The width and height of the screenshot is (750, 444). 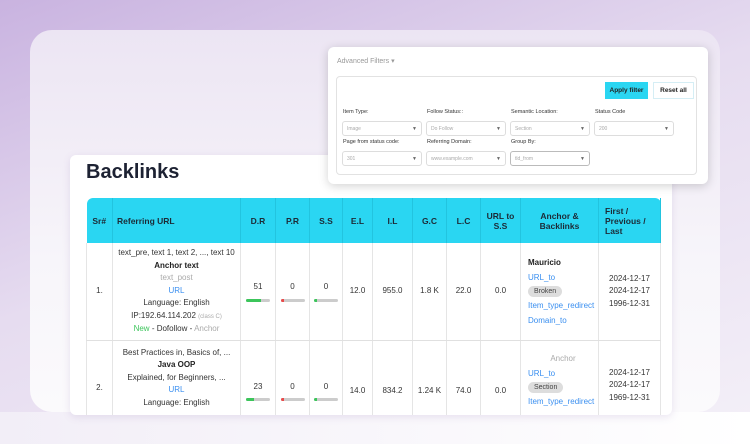 I want to click on tag-new: New, so click(x=141, y=328).